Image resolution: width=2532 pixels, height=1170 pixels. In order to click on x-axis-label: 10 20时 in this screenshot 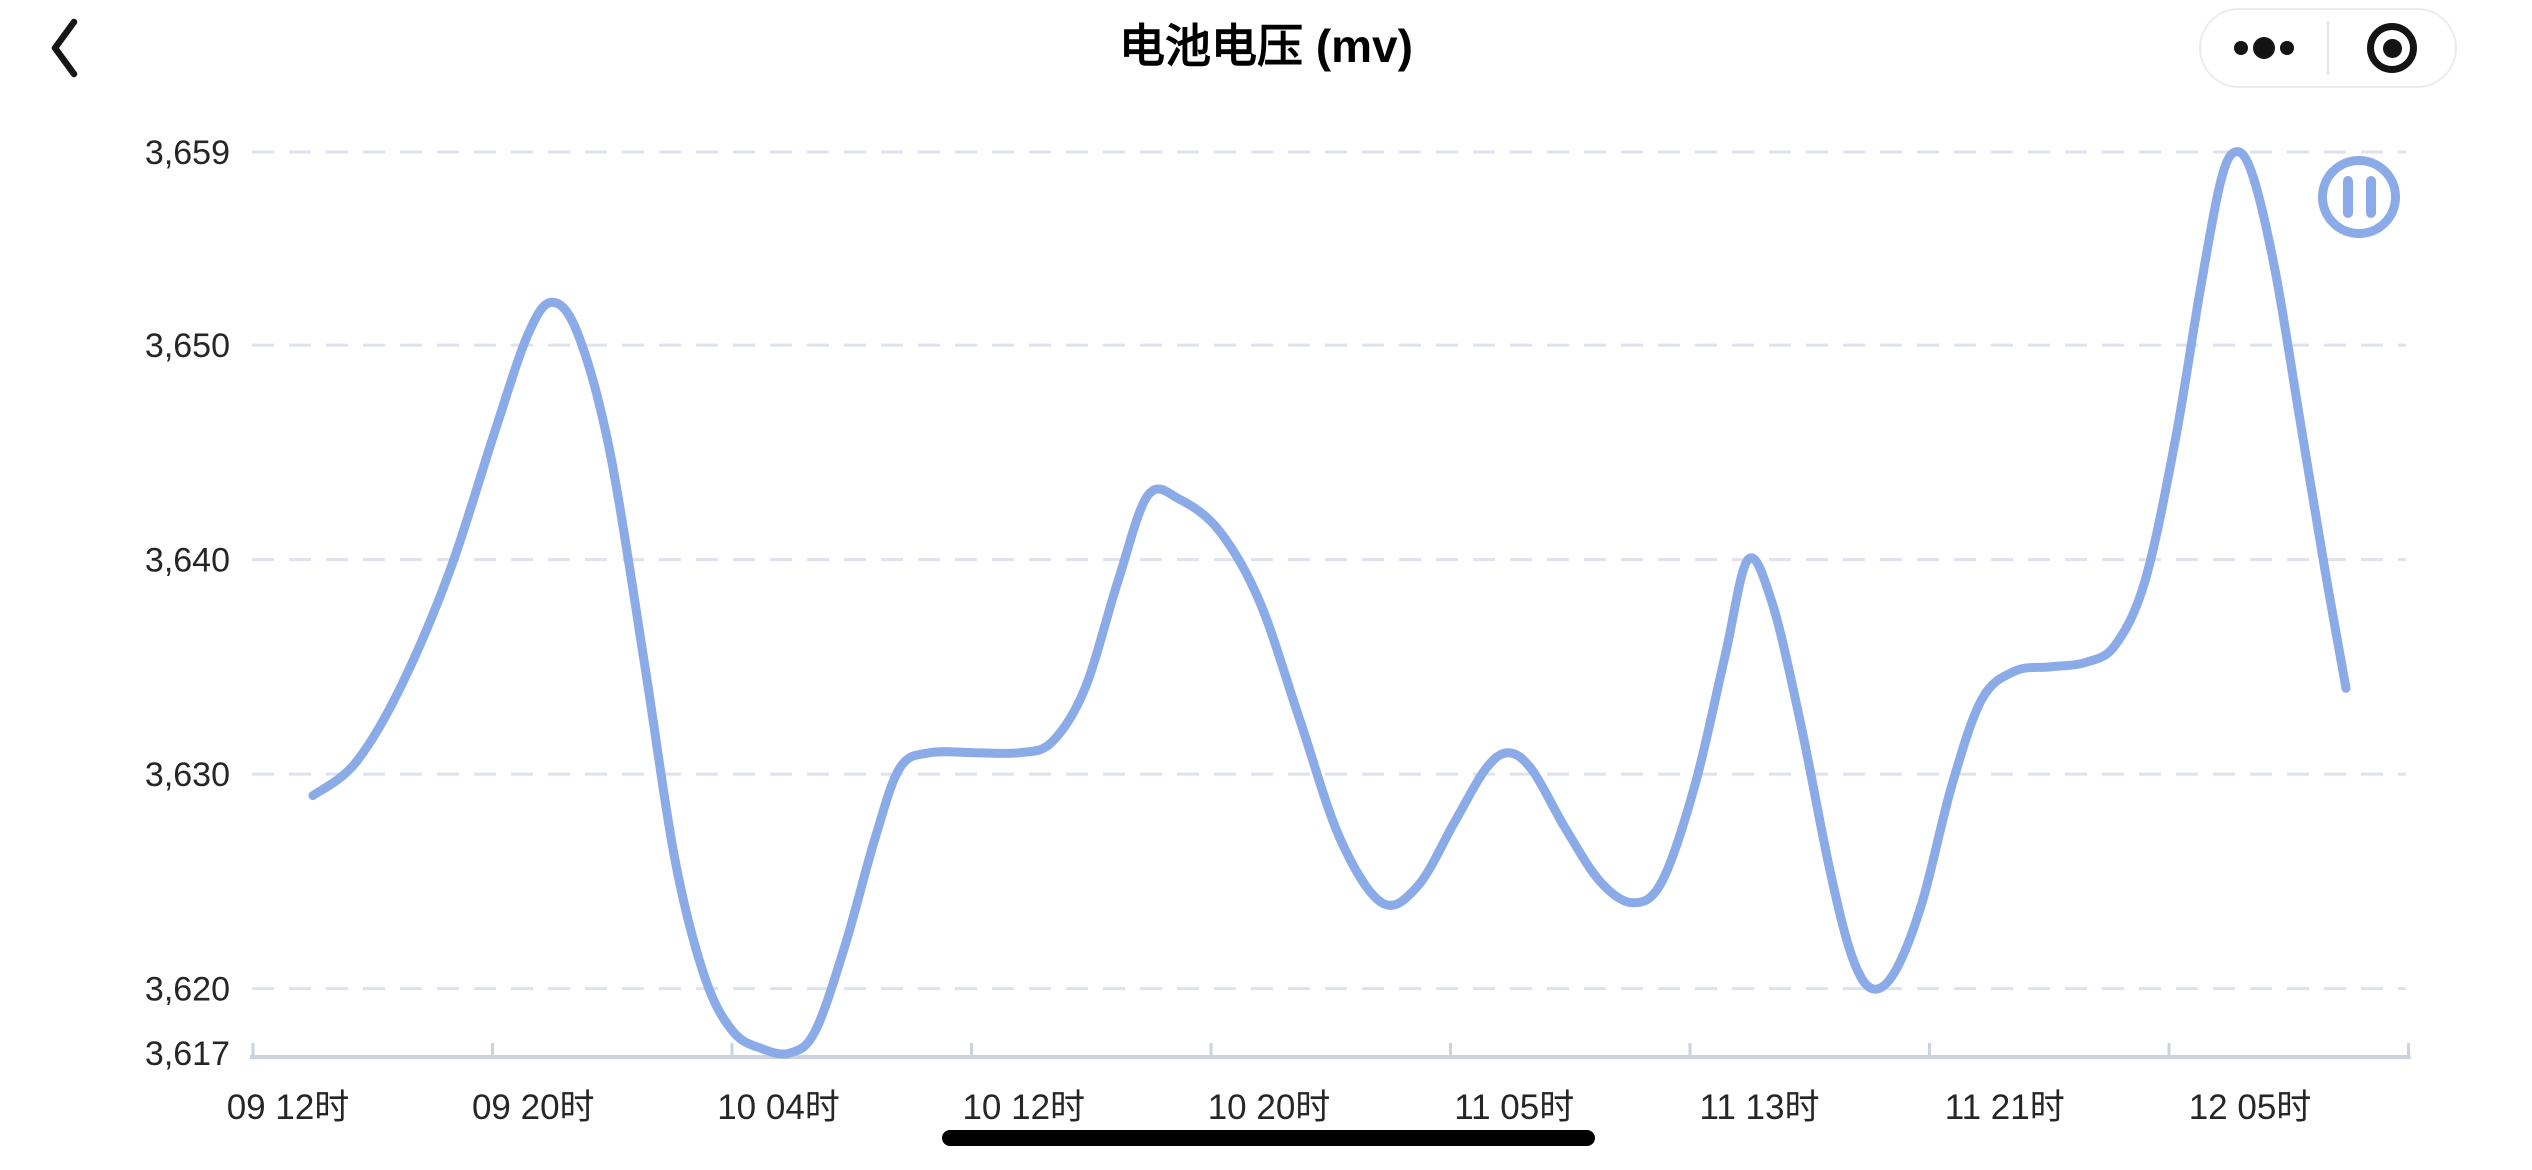, I will do `click(1269, 1107)`.